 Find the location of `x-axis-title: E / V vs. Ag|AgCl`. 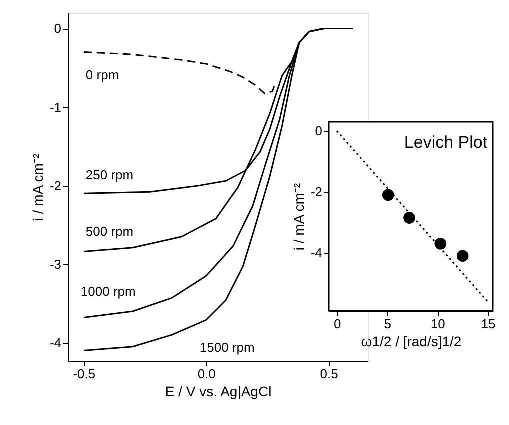

x-axis-title: E / V vs. Ag|AgCl is located at coordinates (218, 392).